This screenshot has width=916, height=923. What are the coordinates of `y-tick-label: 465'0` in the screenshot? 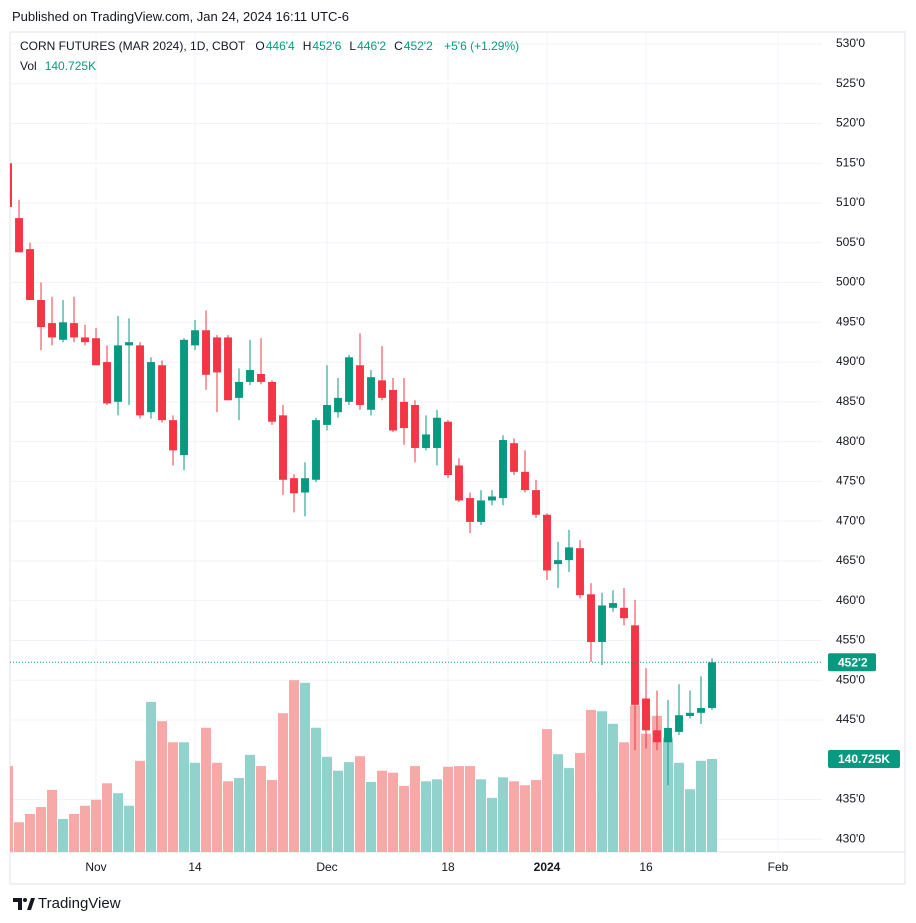 It's located at (850, 560).